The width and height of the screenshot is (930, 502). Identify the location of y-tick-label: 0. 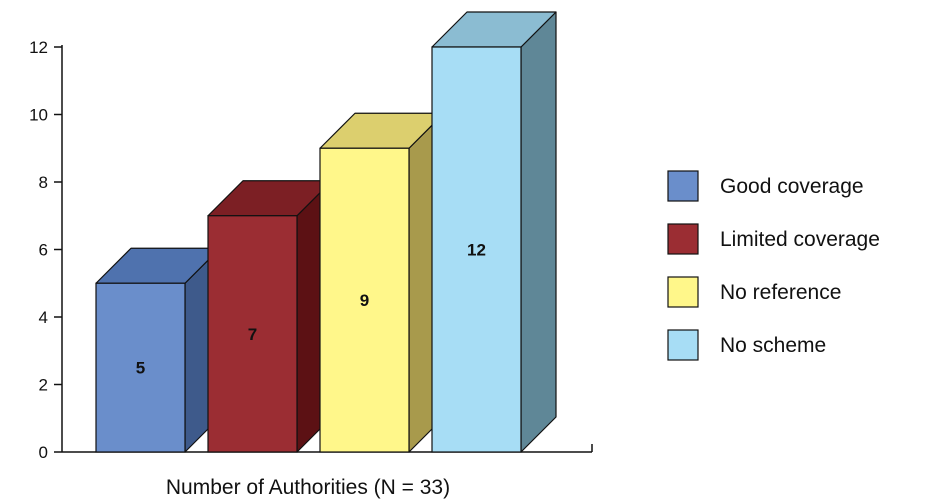
(43, 452).